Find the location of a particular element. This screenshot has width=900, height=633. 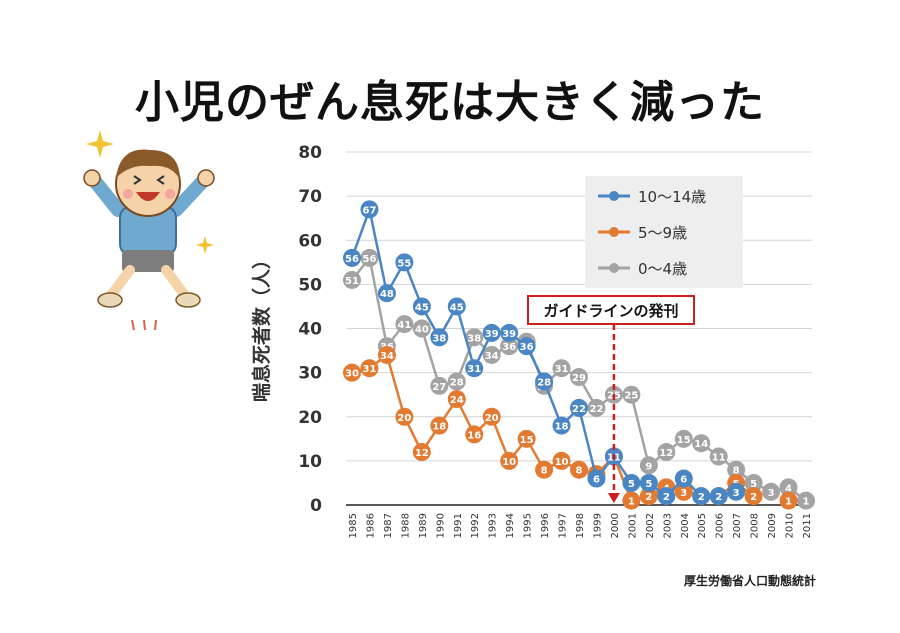

data-label: 67 is located at coordinates (370, 210).